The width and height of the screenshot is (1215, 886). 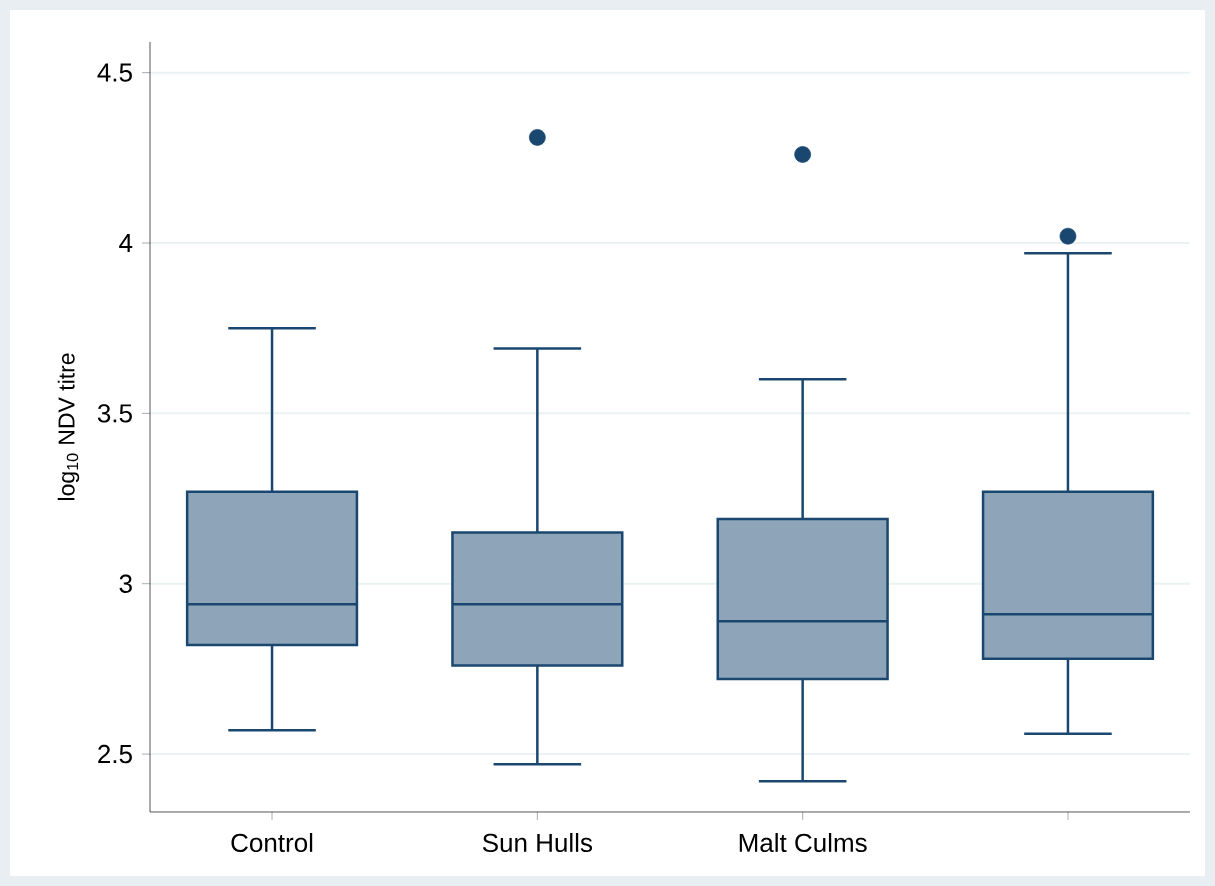 I want to click on x-tick-label: Sun Hulls, so click(x=537, y=842).